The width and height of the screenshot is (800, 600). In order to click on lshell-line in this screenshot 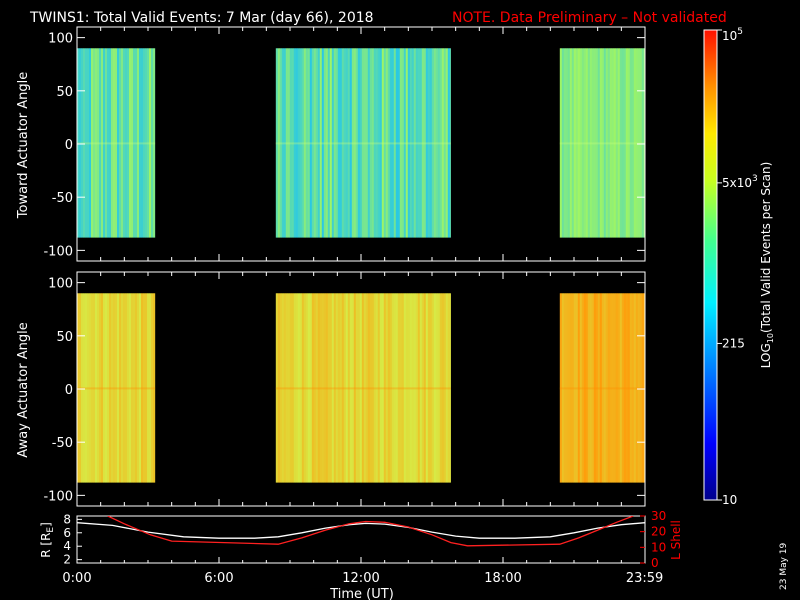, I will do `click(370, 531)`.